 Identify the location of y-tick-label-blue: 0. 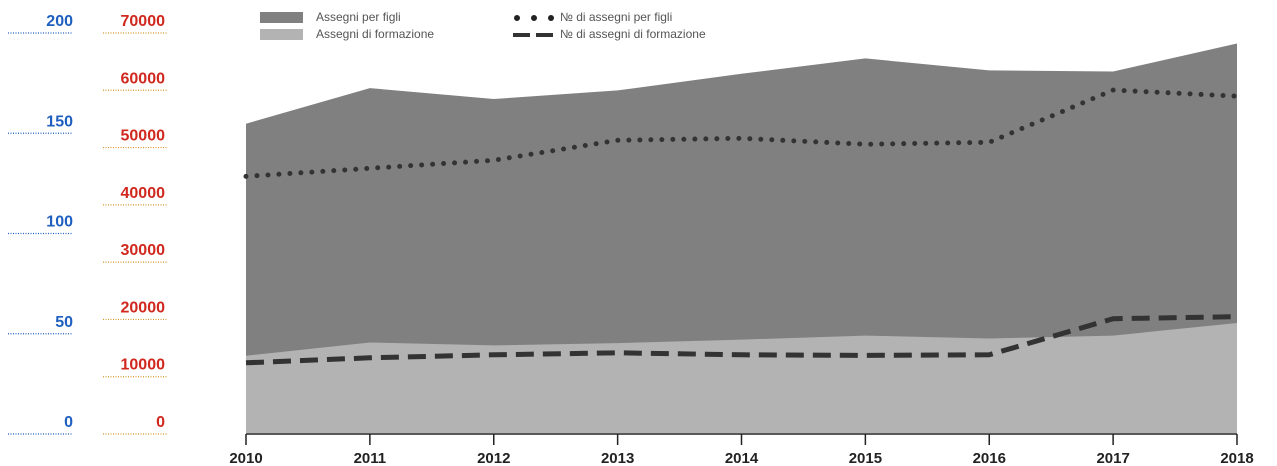
(68, 422).